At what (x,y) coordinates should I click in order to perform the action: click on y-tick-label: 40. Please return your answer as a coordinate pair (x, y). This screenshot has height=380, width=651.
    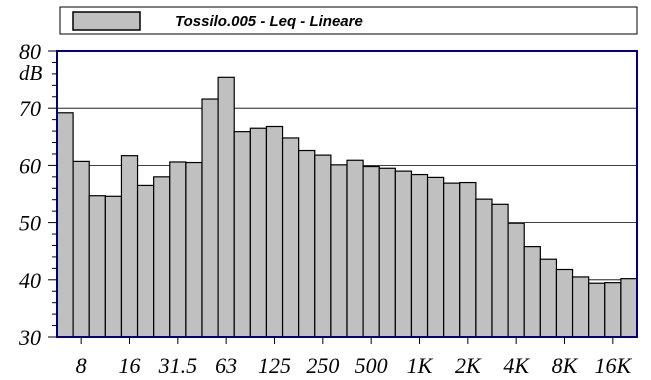
    Looking at the image, I should click on (30, 280).